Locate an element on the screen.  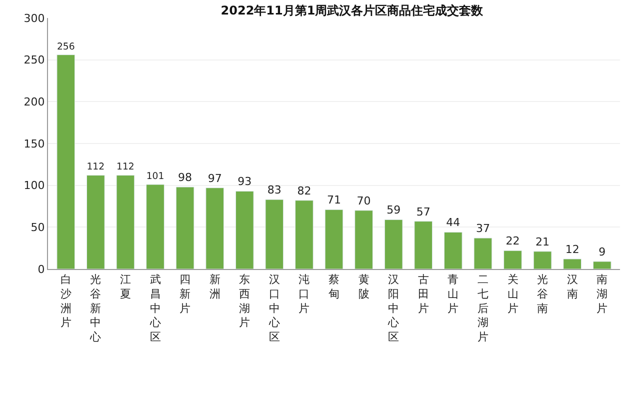
x-tick-label: 东西湖片 is located at coordinates (244, 301).